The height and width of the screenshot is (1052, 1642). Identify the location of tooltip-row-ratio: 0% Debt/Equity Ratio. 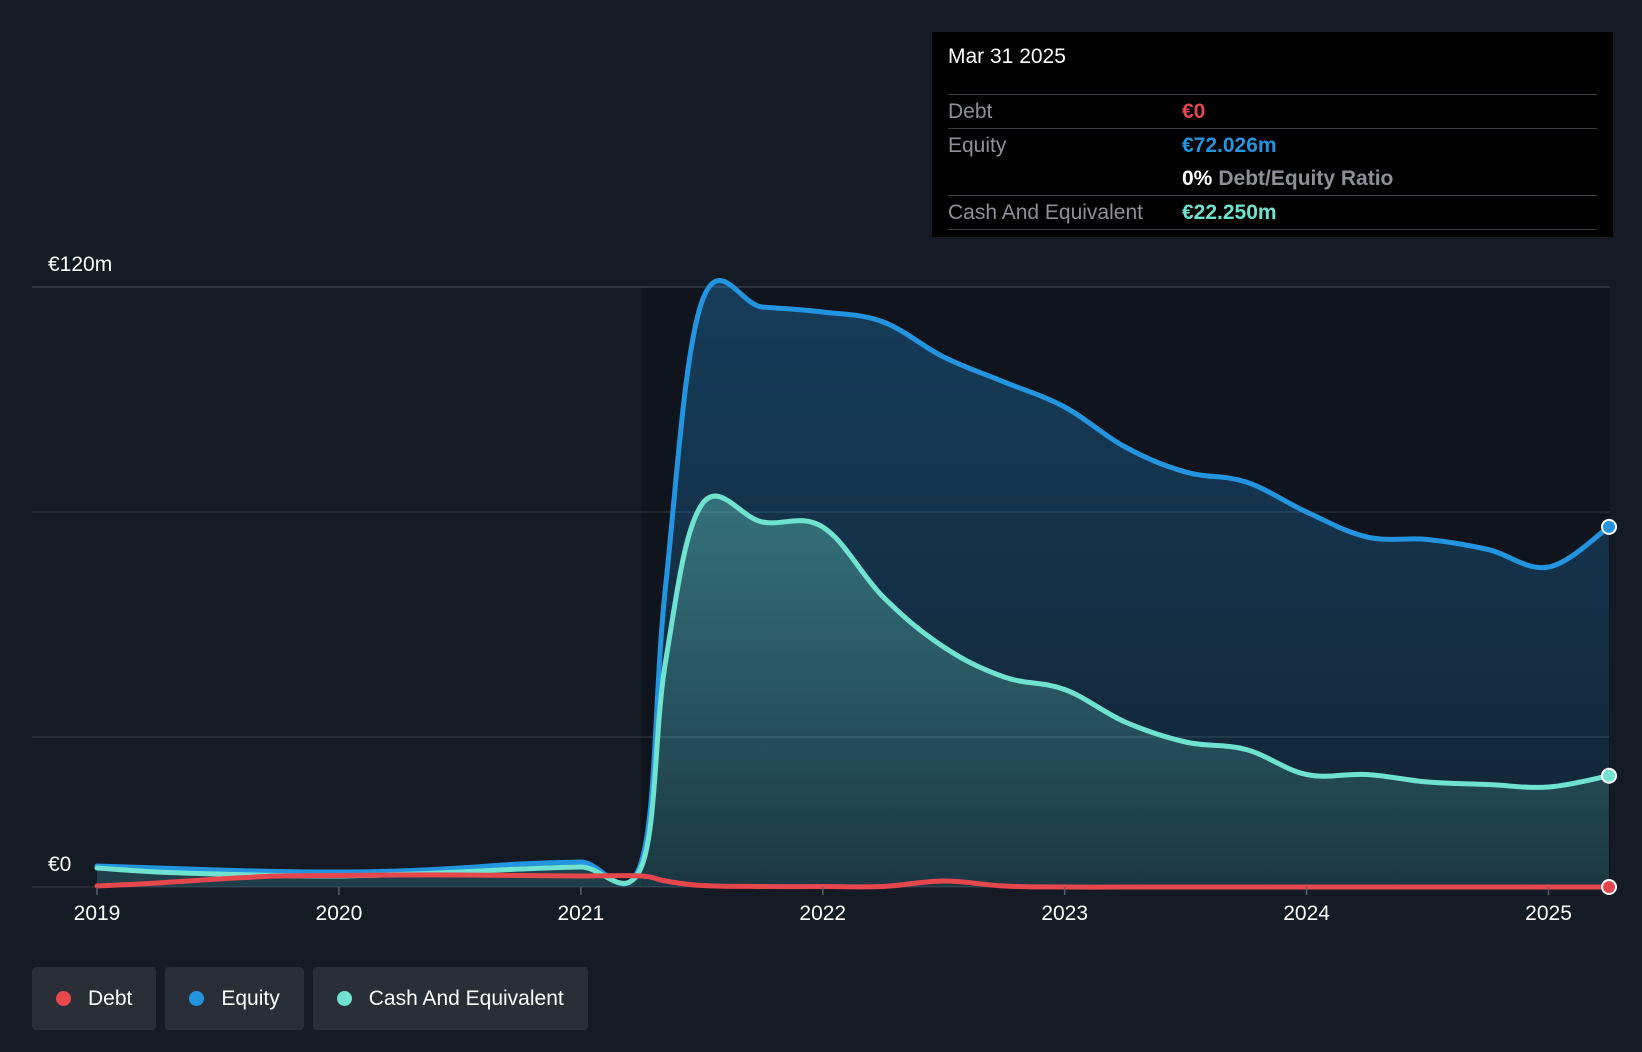
(1272, 178).